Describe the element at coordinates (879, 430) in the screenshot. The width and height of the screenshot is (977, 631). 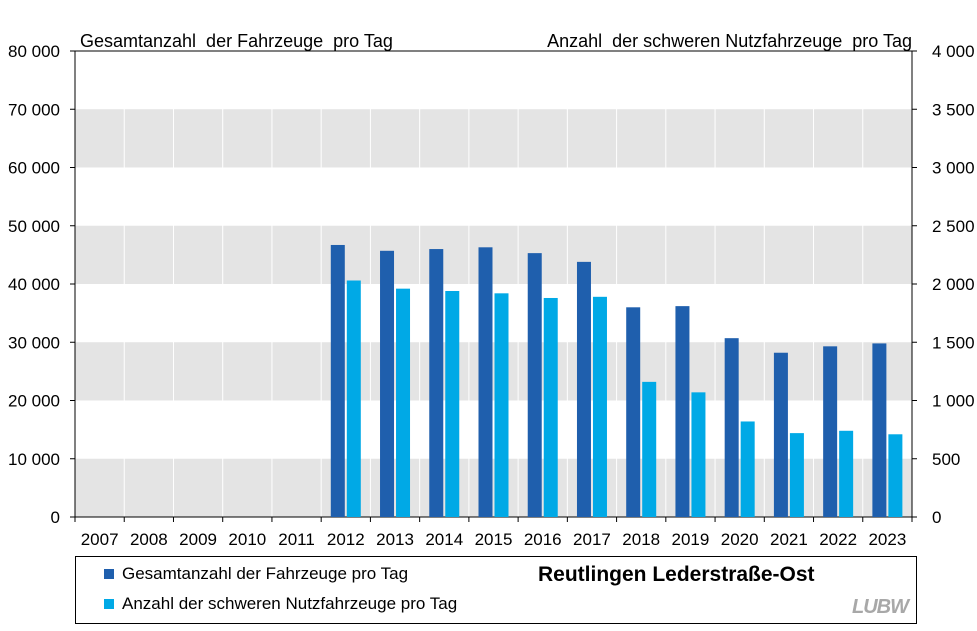
I see `bar-total-2023` at that location.